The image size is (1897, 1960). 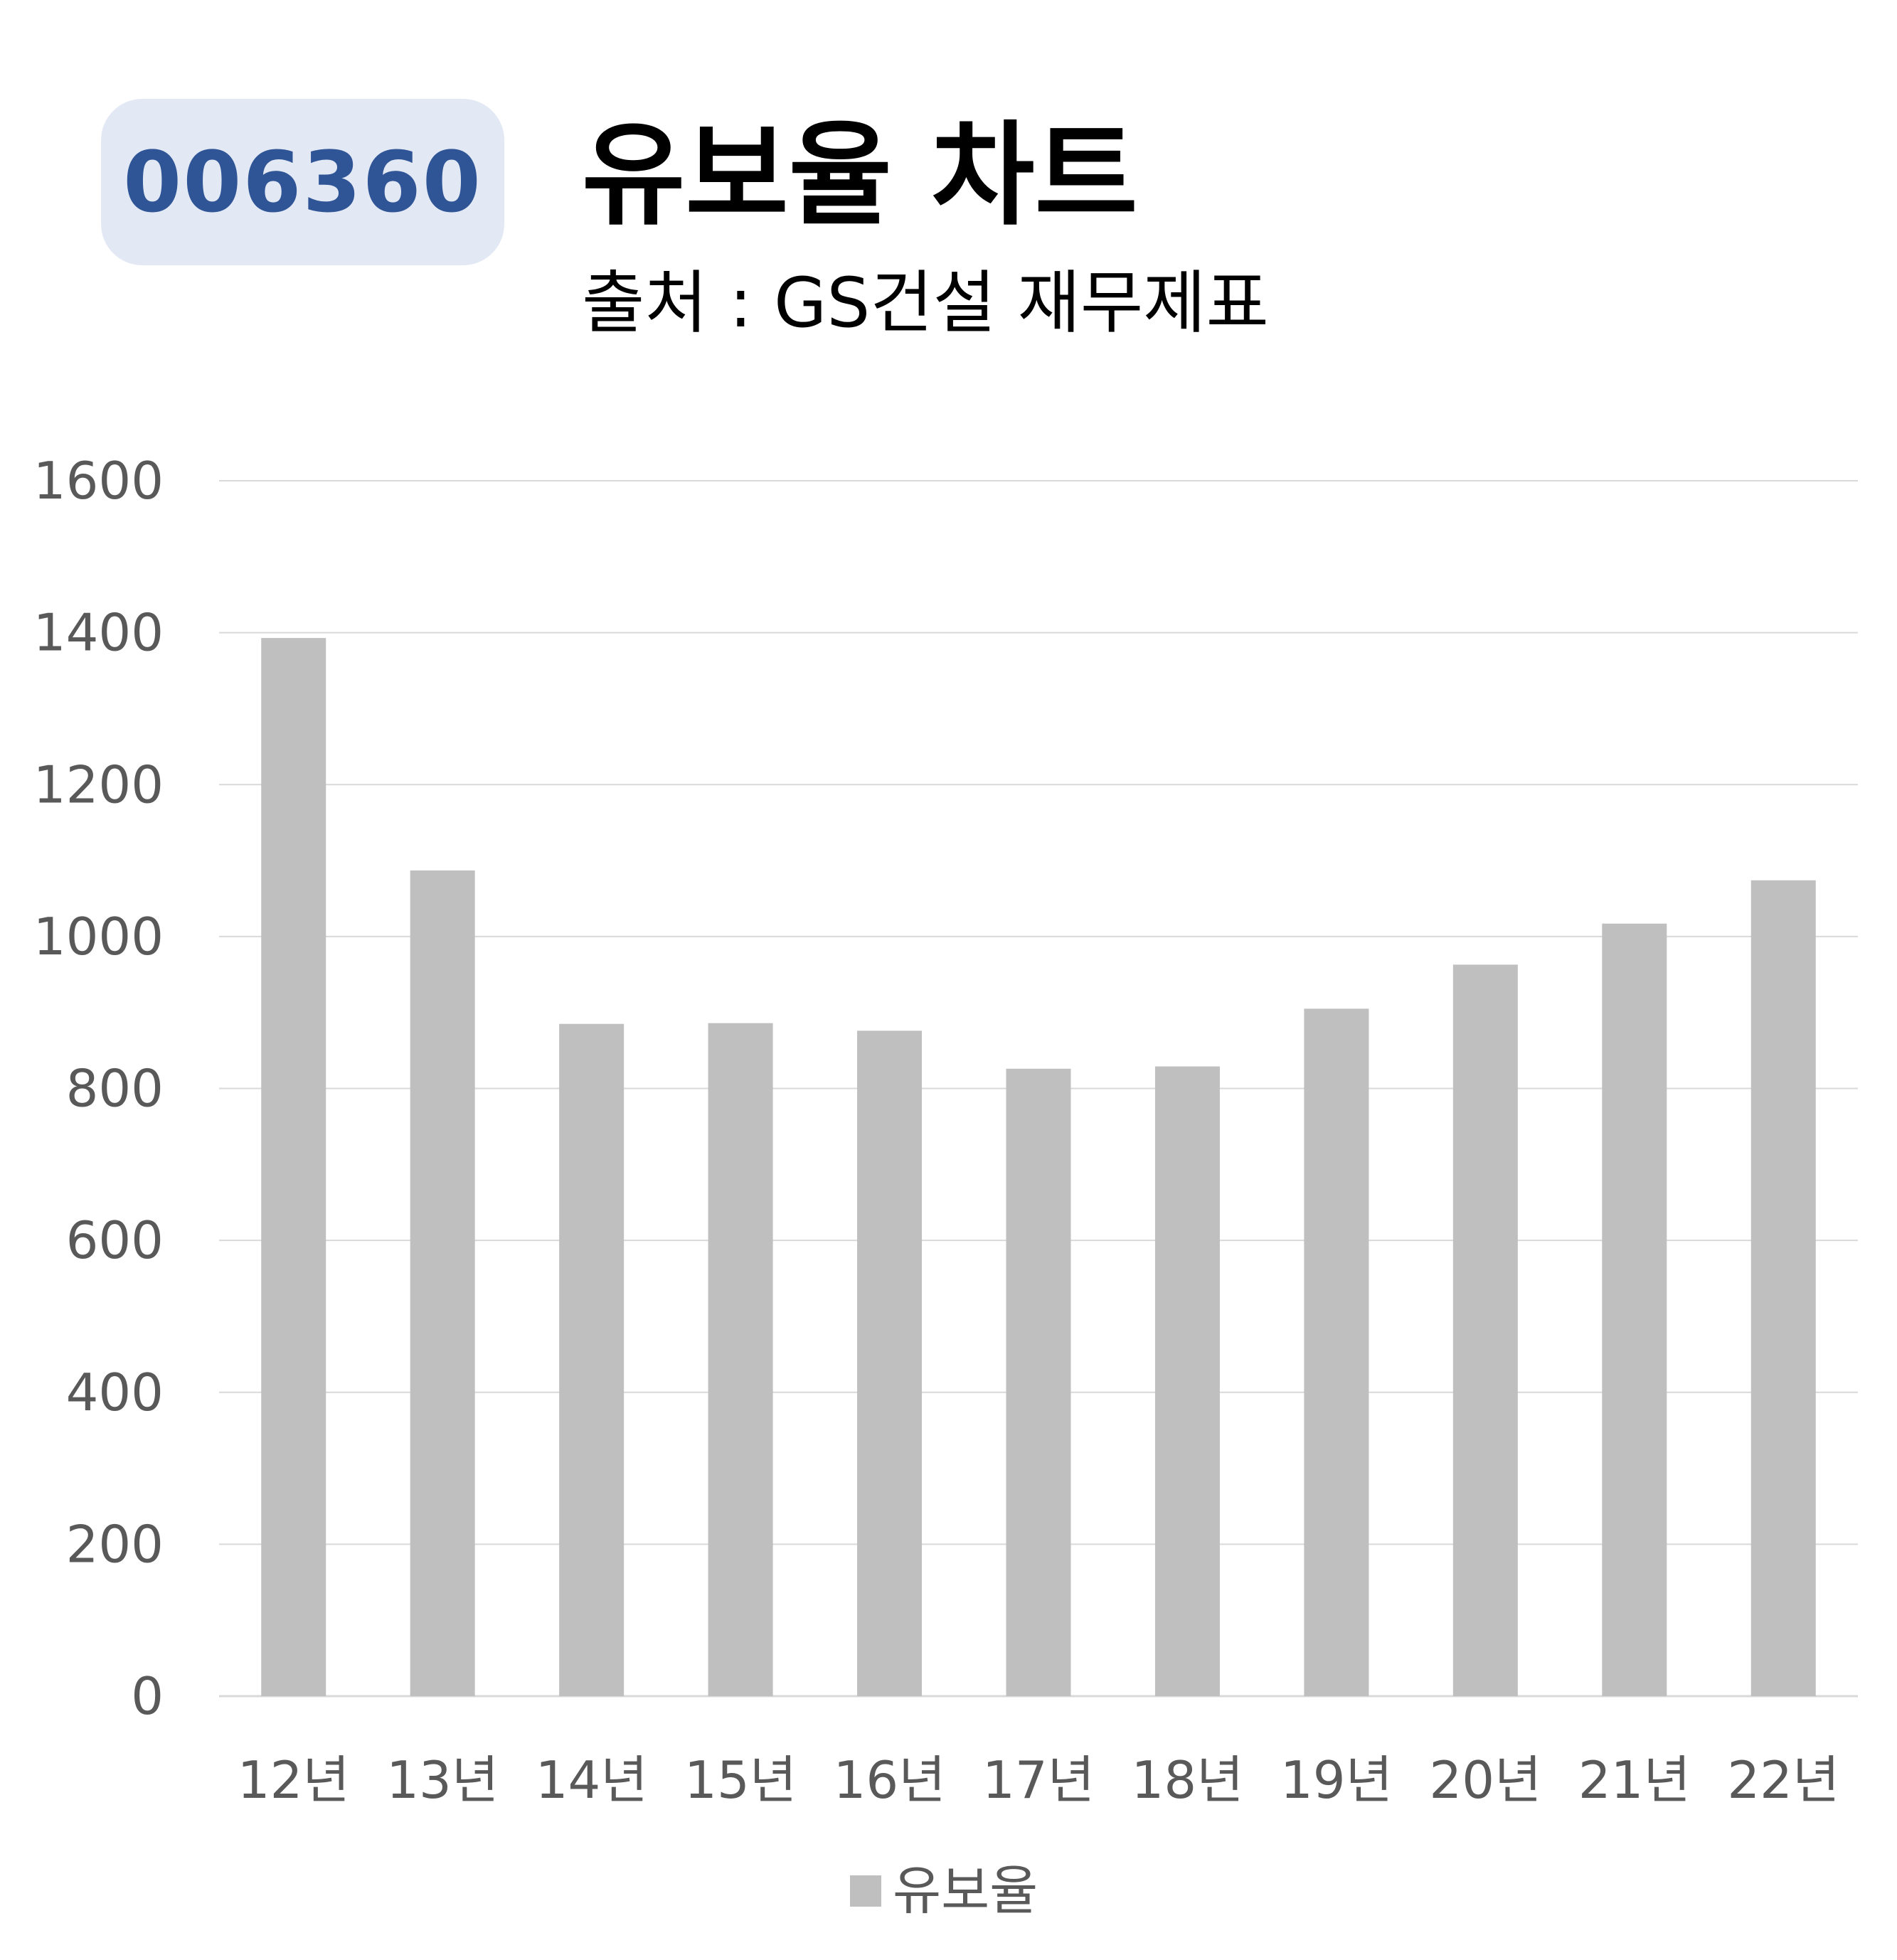 I want to click on legend: 유보율, so click(x=944, y=1891).